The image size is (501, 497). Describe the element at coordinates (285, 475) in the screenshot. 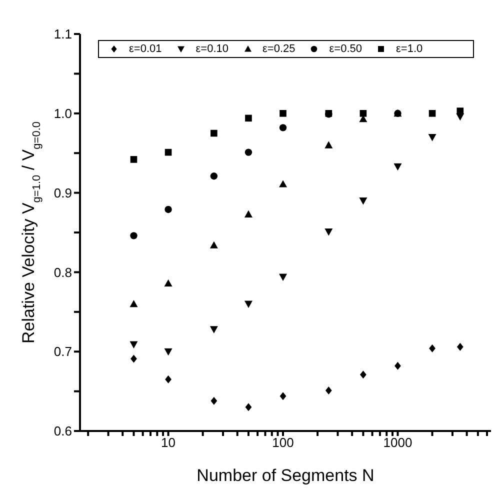

I see `x-axis-title: Number of Segments N` at that location.